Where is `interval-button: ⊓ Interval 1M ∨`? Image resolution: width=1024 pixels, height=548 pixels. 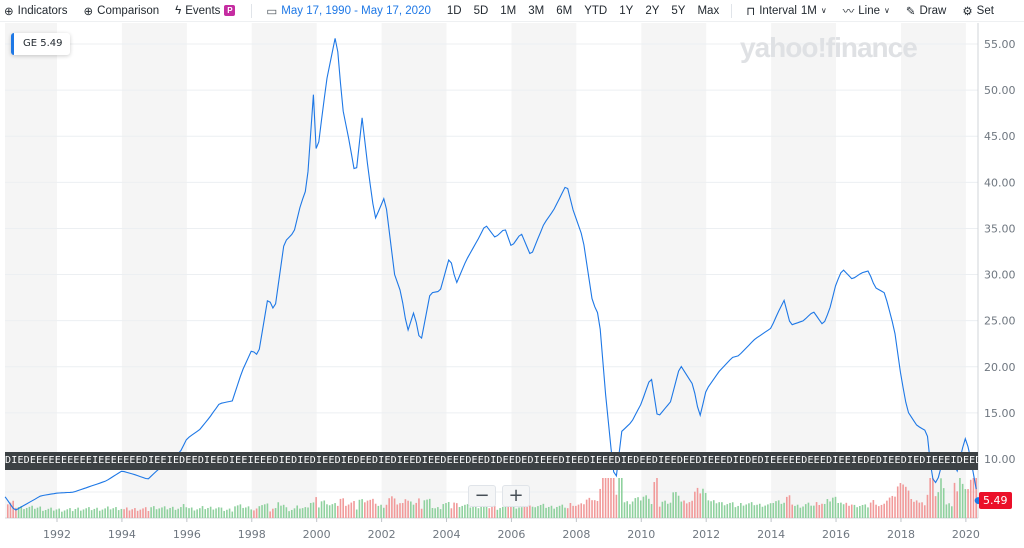 interval-button: ⊓ Interval 1M ∨ is located at coordinates (786, 11).